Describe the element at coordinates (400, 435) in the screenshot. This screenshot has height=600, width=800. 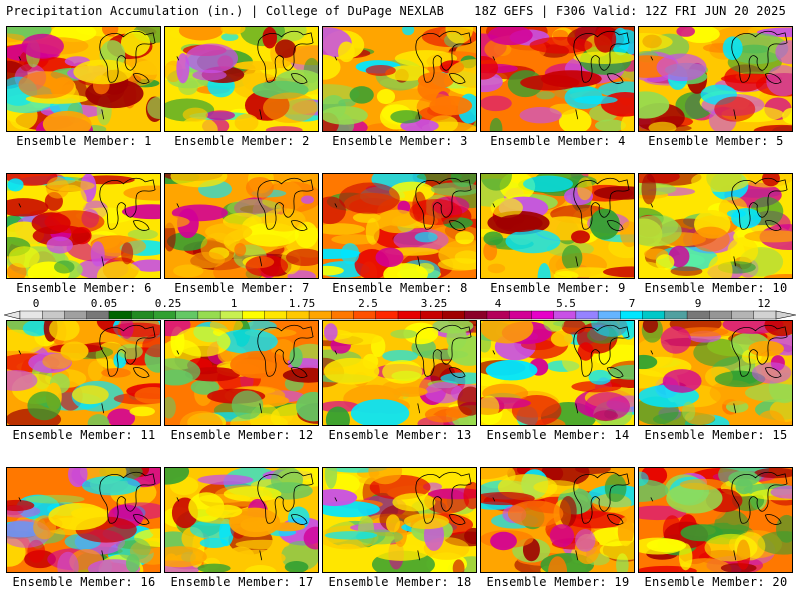
I see `member-caption: Ensemble Member: 13` at that location.